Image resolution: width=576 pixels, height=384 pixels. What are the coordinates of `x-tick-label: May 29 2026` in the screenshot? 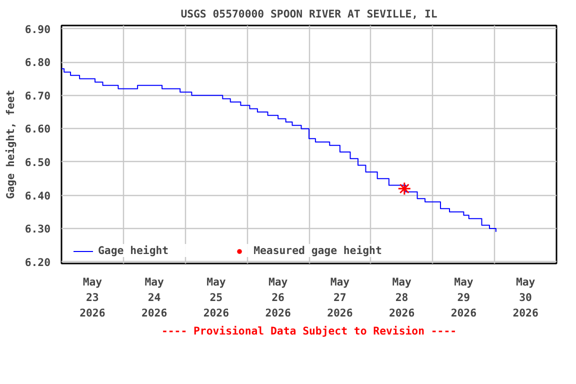 It's located at (463, 298).